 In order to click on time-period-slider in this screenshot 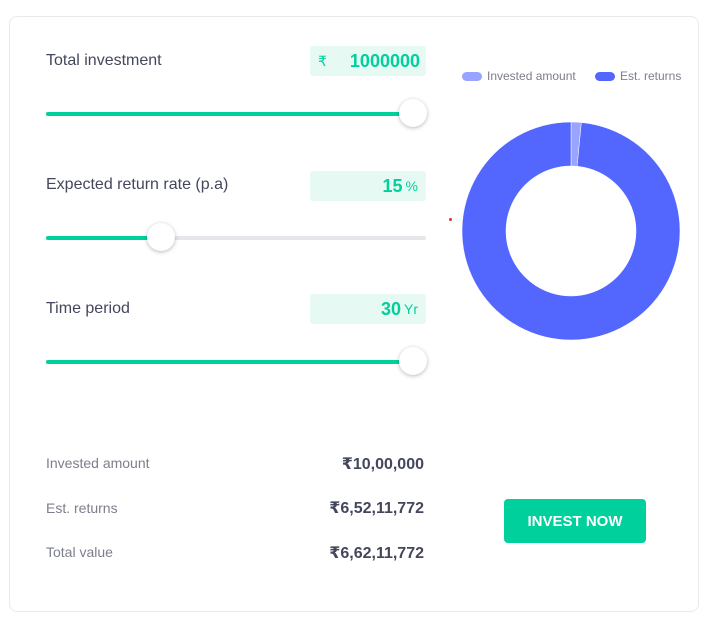, I will do `click(237, 361)`.